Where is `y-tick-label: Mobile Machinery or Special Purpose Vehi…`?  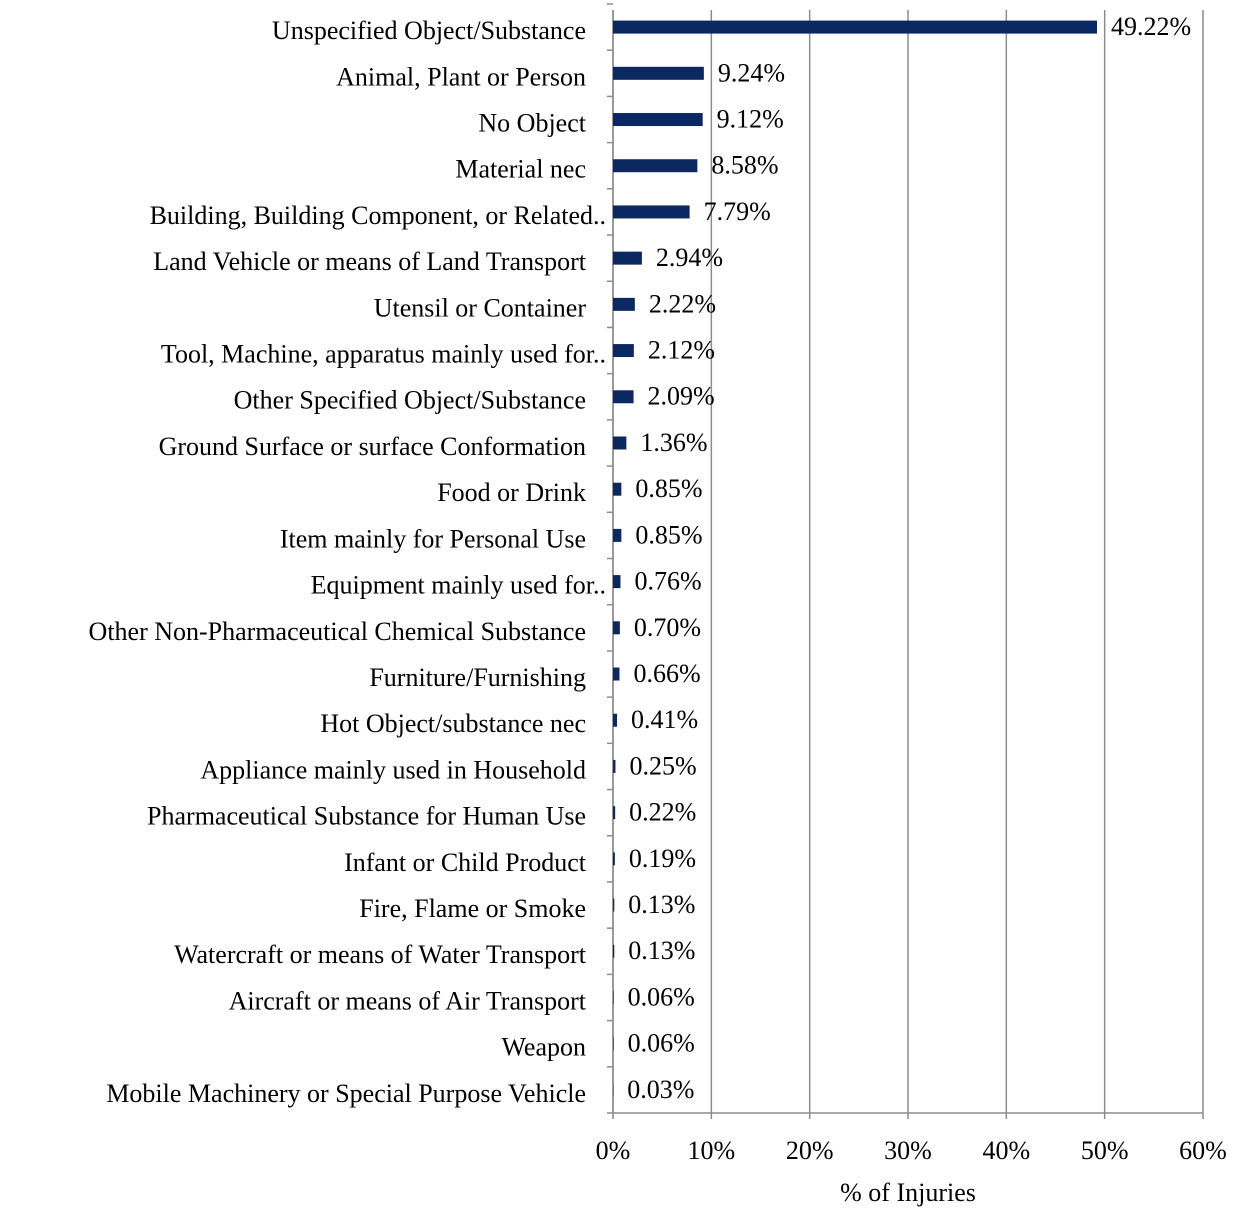 y-tick-label: Mobile Machinery or Special Purpose Vehi… is located at coordinates (346, 1093).